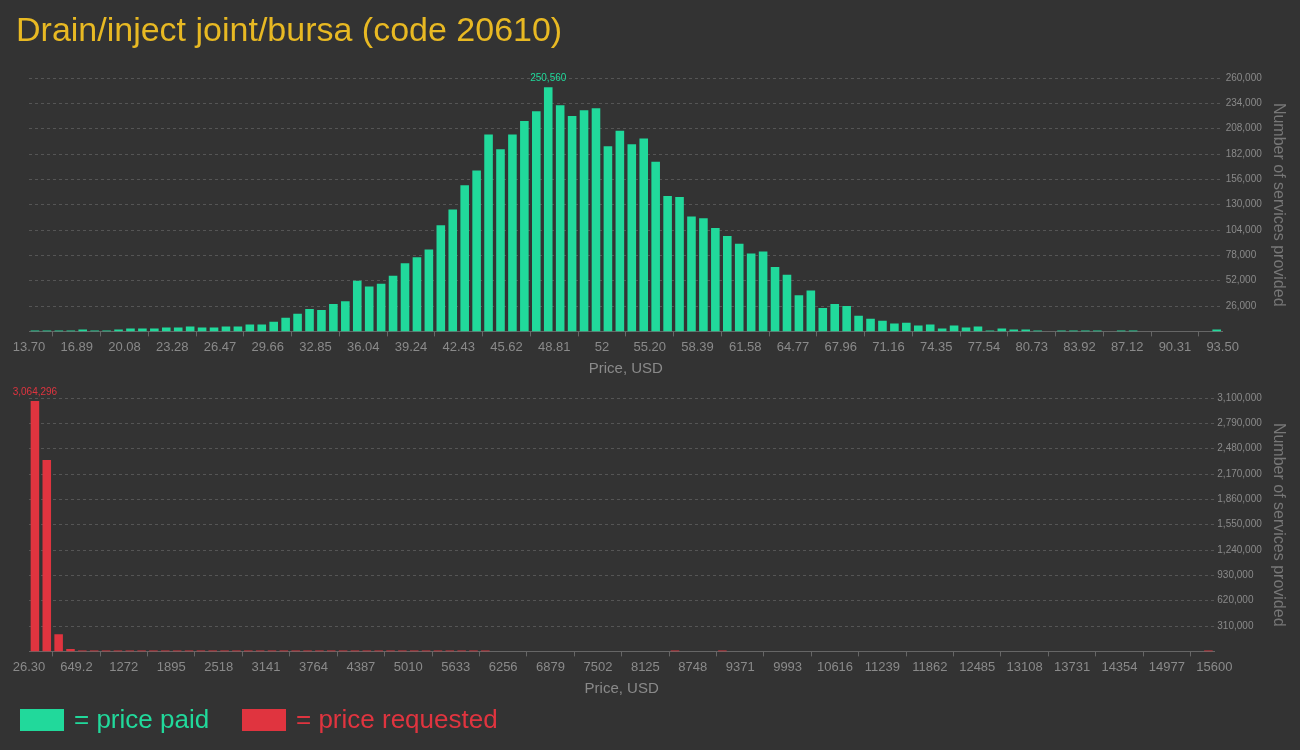 This screenshot has height=750, width=1300. I want to click on legend-label: = price requested, so click(397, 719).